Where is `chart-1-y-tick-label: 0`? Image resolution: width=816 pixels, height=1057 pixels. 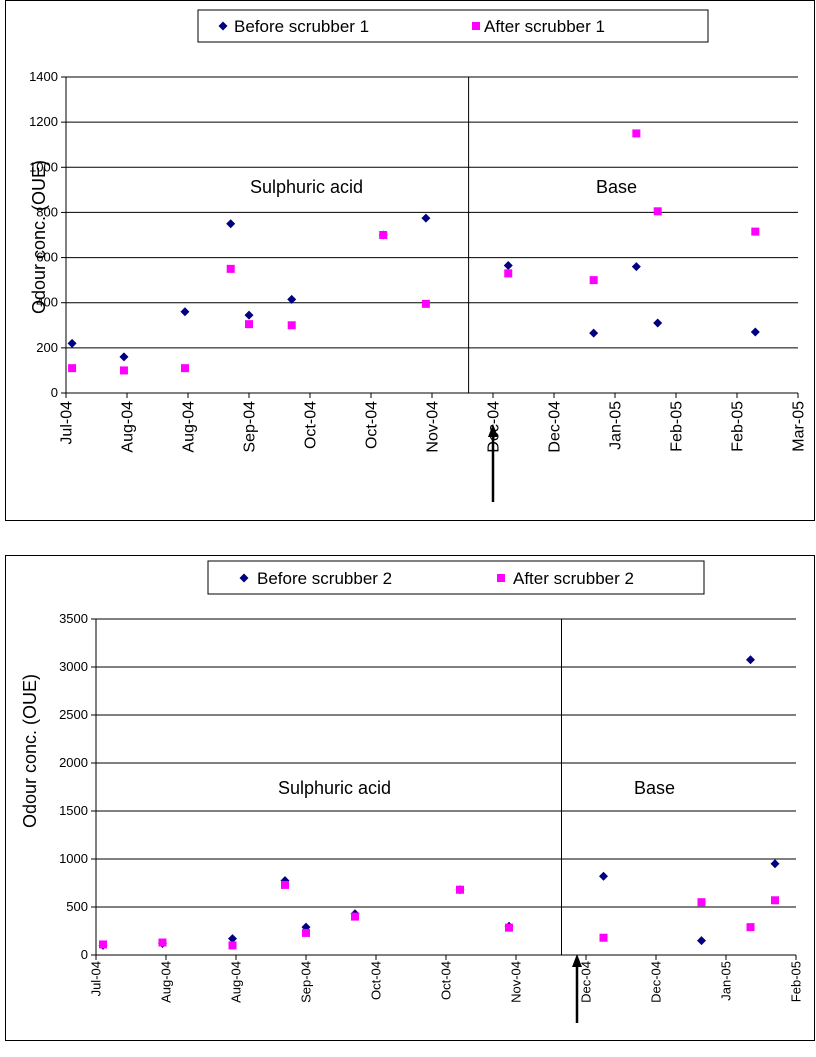 chart-1-y-tick-label: 0 is located at coordinates (54, 392).